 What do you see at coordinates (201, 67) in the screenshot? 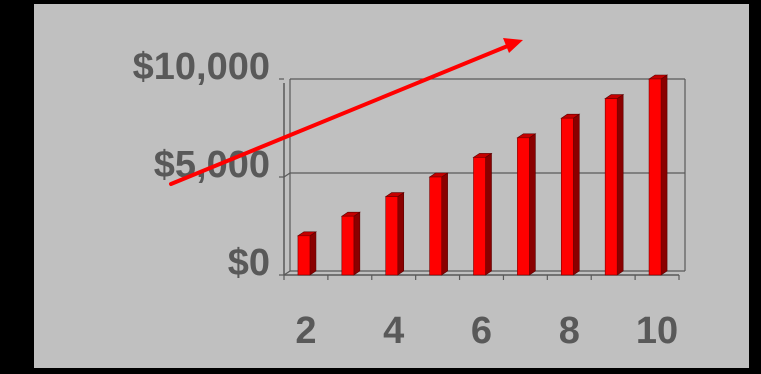
I see `y-tick-label: $10,000` at bounding box center [201, 67].